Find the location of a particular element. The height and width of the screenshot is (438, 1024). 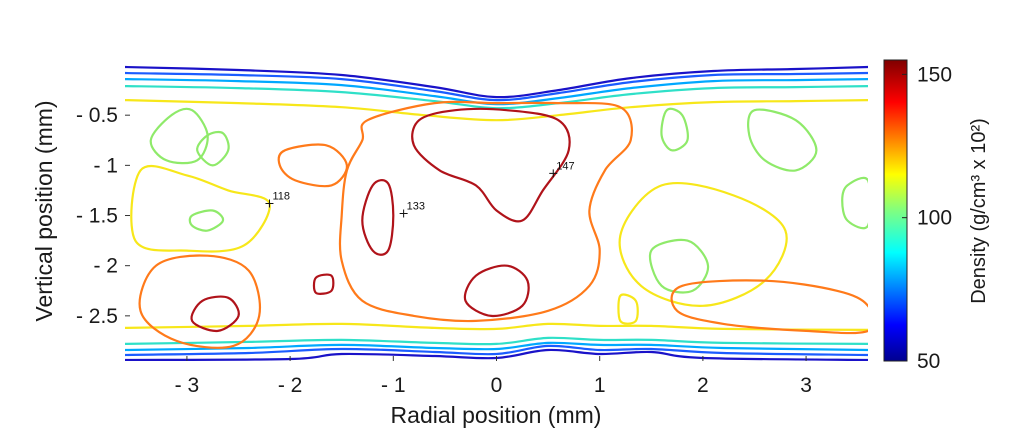

y-tick-label-4: - 2.5 is located at coordinates (97, 316).